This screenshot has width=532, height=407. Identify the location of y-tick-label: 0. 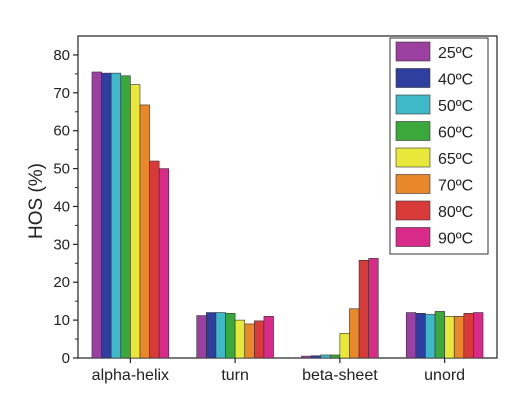
(66, 358).